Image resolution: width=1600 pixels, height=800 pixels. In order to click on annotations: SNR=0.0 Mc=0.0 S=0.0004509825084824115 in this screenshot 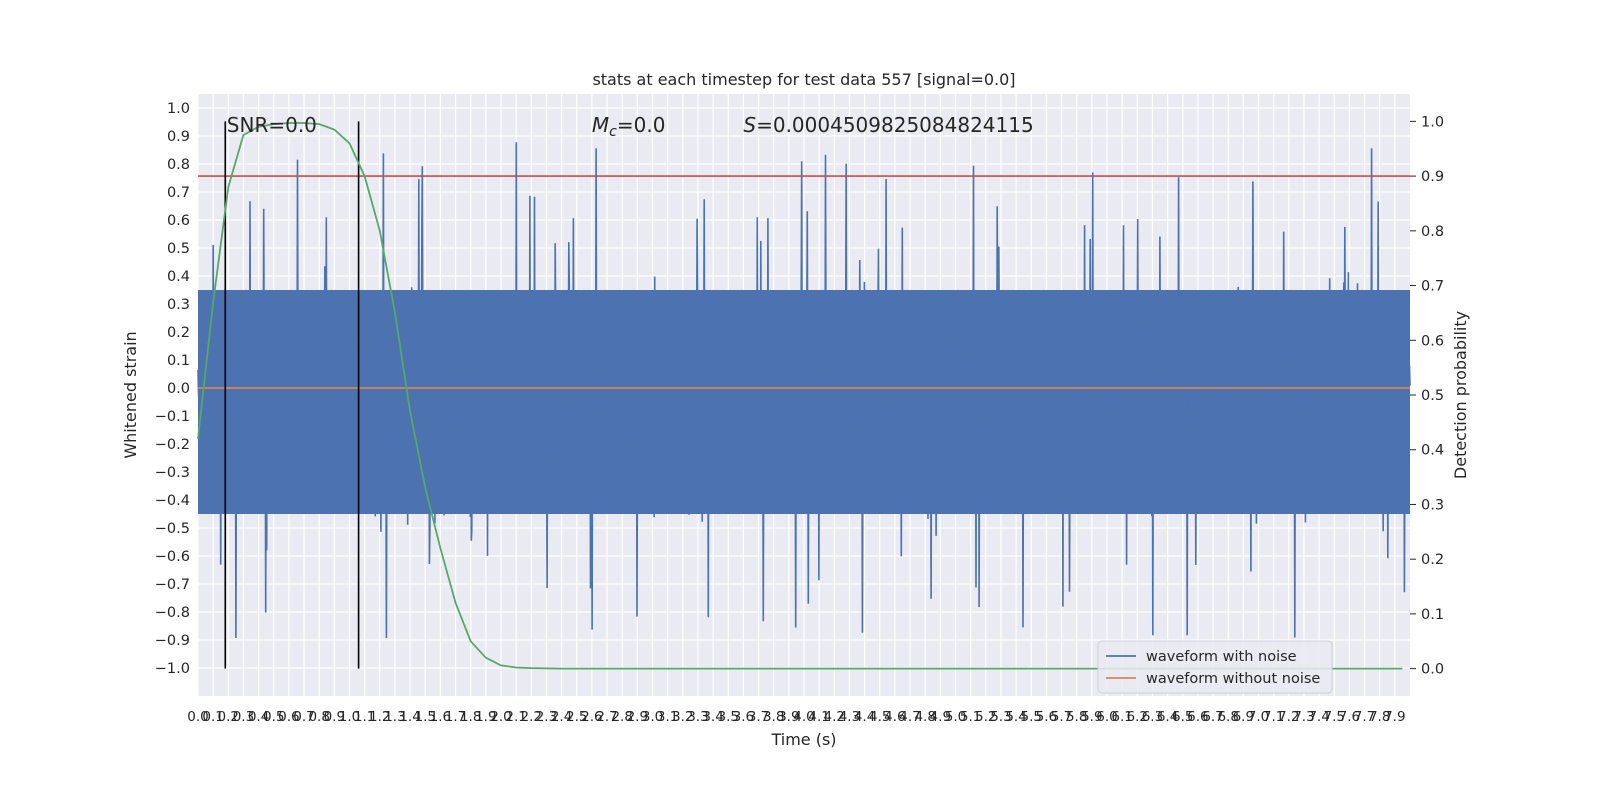, I will do `click(630, 126)`.